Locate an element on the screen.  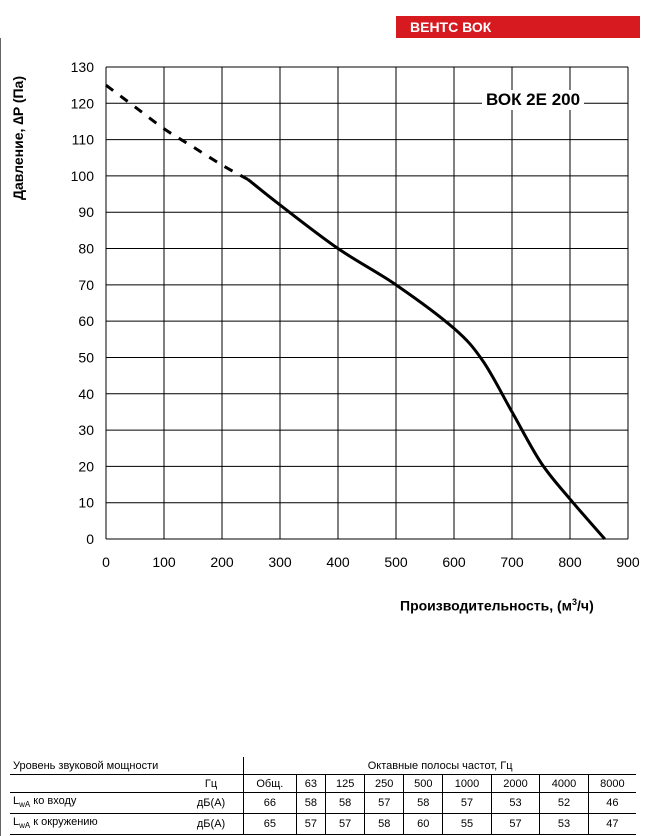
column-header: Общ. is located at coordinates (270, 783).